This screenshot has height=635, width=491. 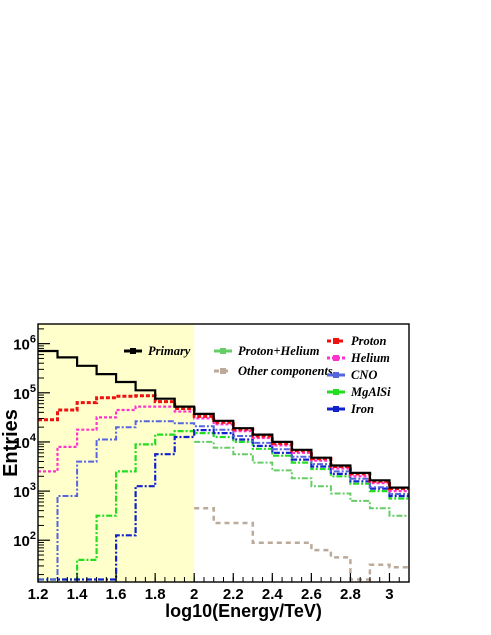 What do you see at coordinates (273, 594) in the screenshot?
I see `x-tick-label: 2.4` at bounding box center [273, 594].